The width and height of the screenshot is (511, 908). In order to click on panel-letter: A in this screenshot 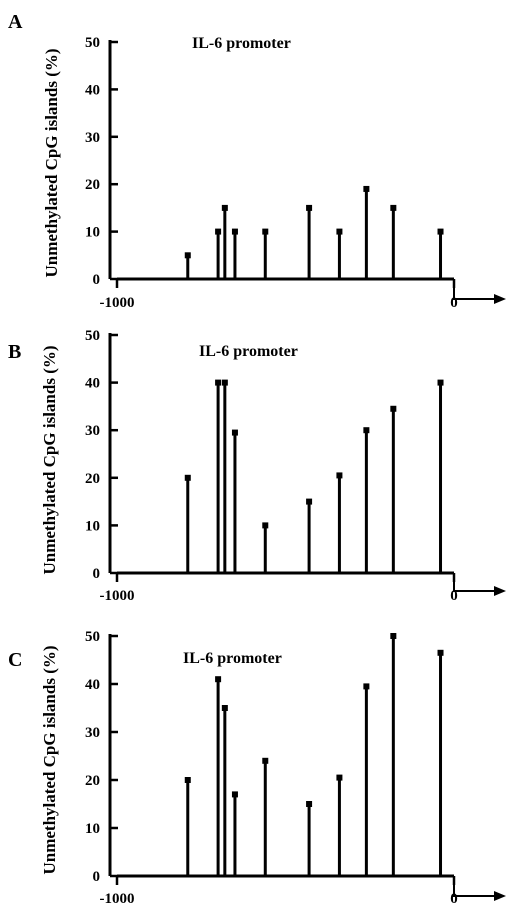, I will do `click(15, 22)`.